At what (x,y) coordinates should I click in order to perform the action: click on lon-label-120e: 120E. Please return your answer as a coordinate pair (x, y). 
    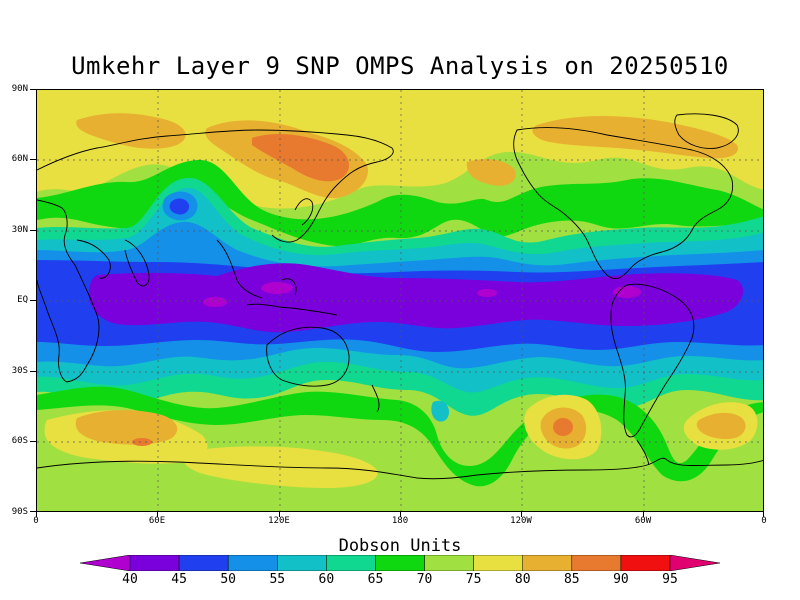
    Looking at the image, I should click on (279, 521).